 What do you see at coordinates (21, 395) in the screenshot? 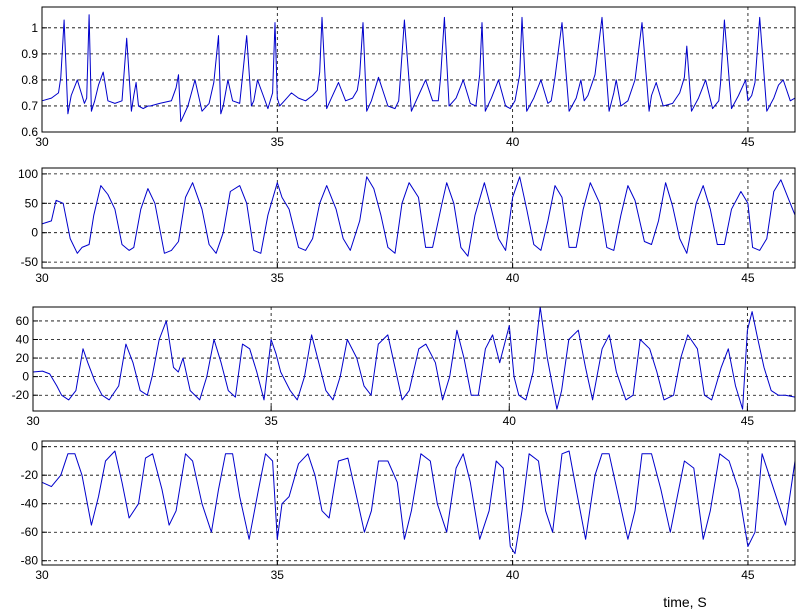
I see `panel-3-ytick-label-0: -20` at bounding box center [21, 395].